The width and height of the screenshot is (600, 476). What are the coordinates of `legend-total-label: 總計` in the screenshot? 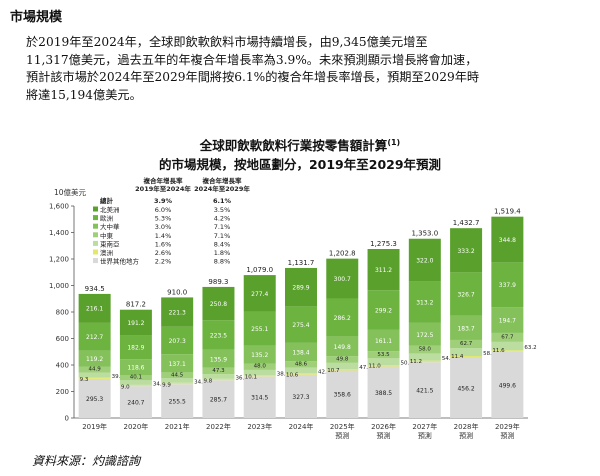 It's located at (107, 200).